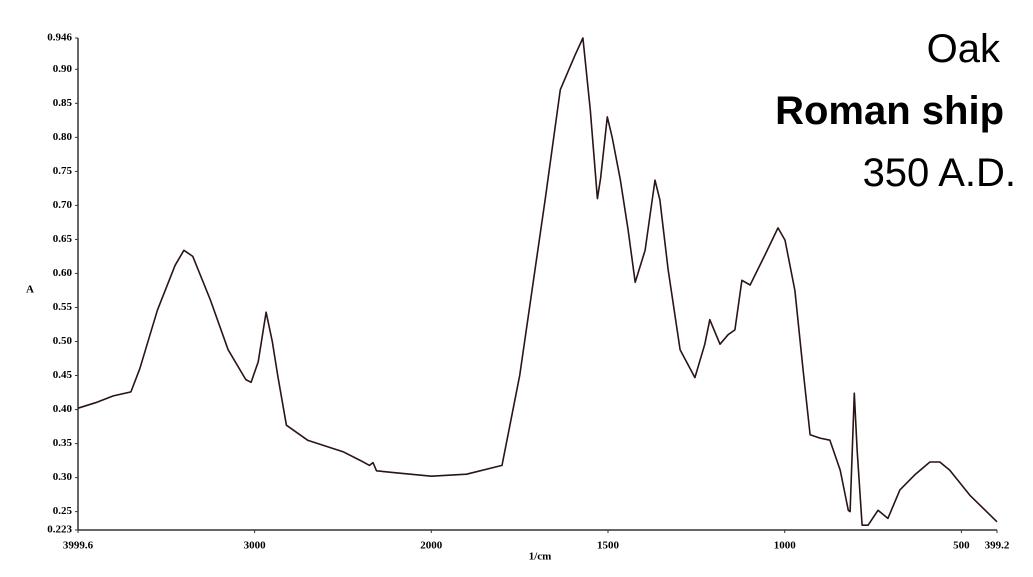 Image resolution: width=1033 pixels, height=577 pixels. What do you see at coordinates (63, 69) in the screenshot?
I see `y-tick-label: 0.90` at bounding box center [63, 69].